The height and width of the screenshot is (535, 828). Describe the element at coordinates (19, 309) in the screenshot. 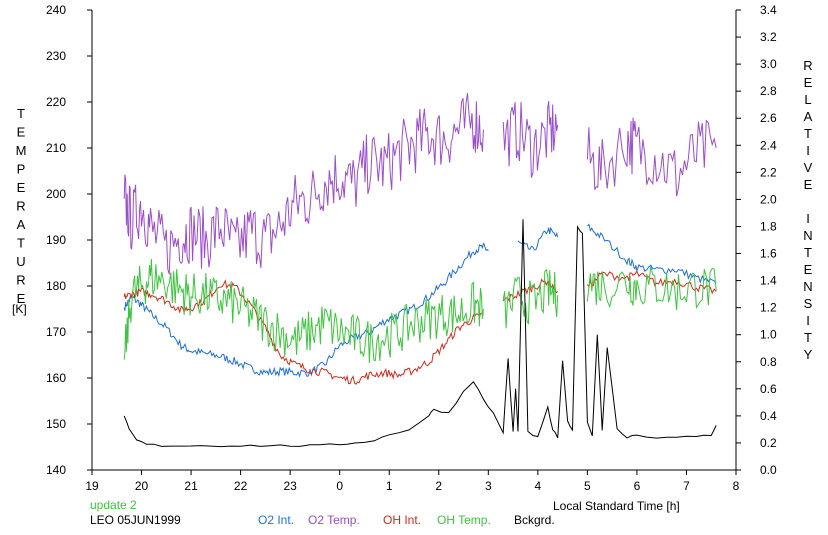

I see `y-axis-left-unit: [K]` at that location.